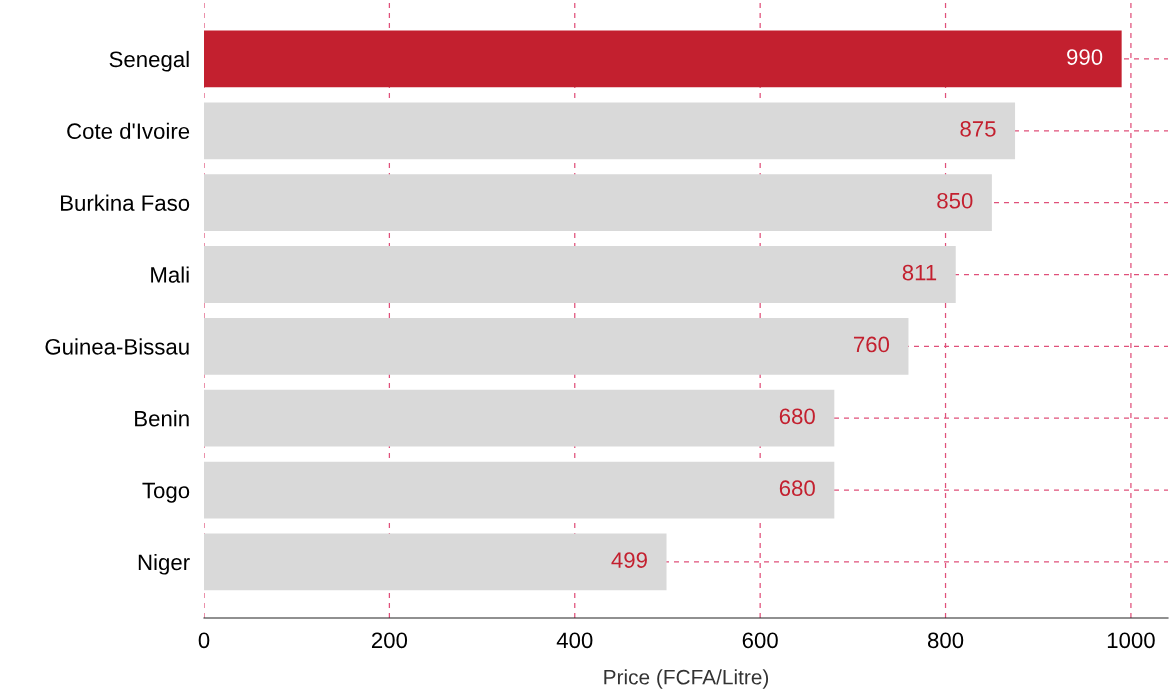  Describe the element at coordinates (128, 131) in the screenshot. I see `y-tick-label: Cote d'Ivoire` at that location.